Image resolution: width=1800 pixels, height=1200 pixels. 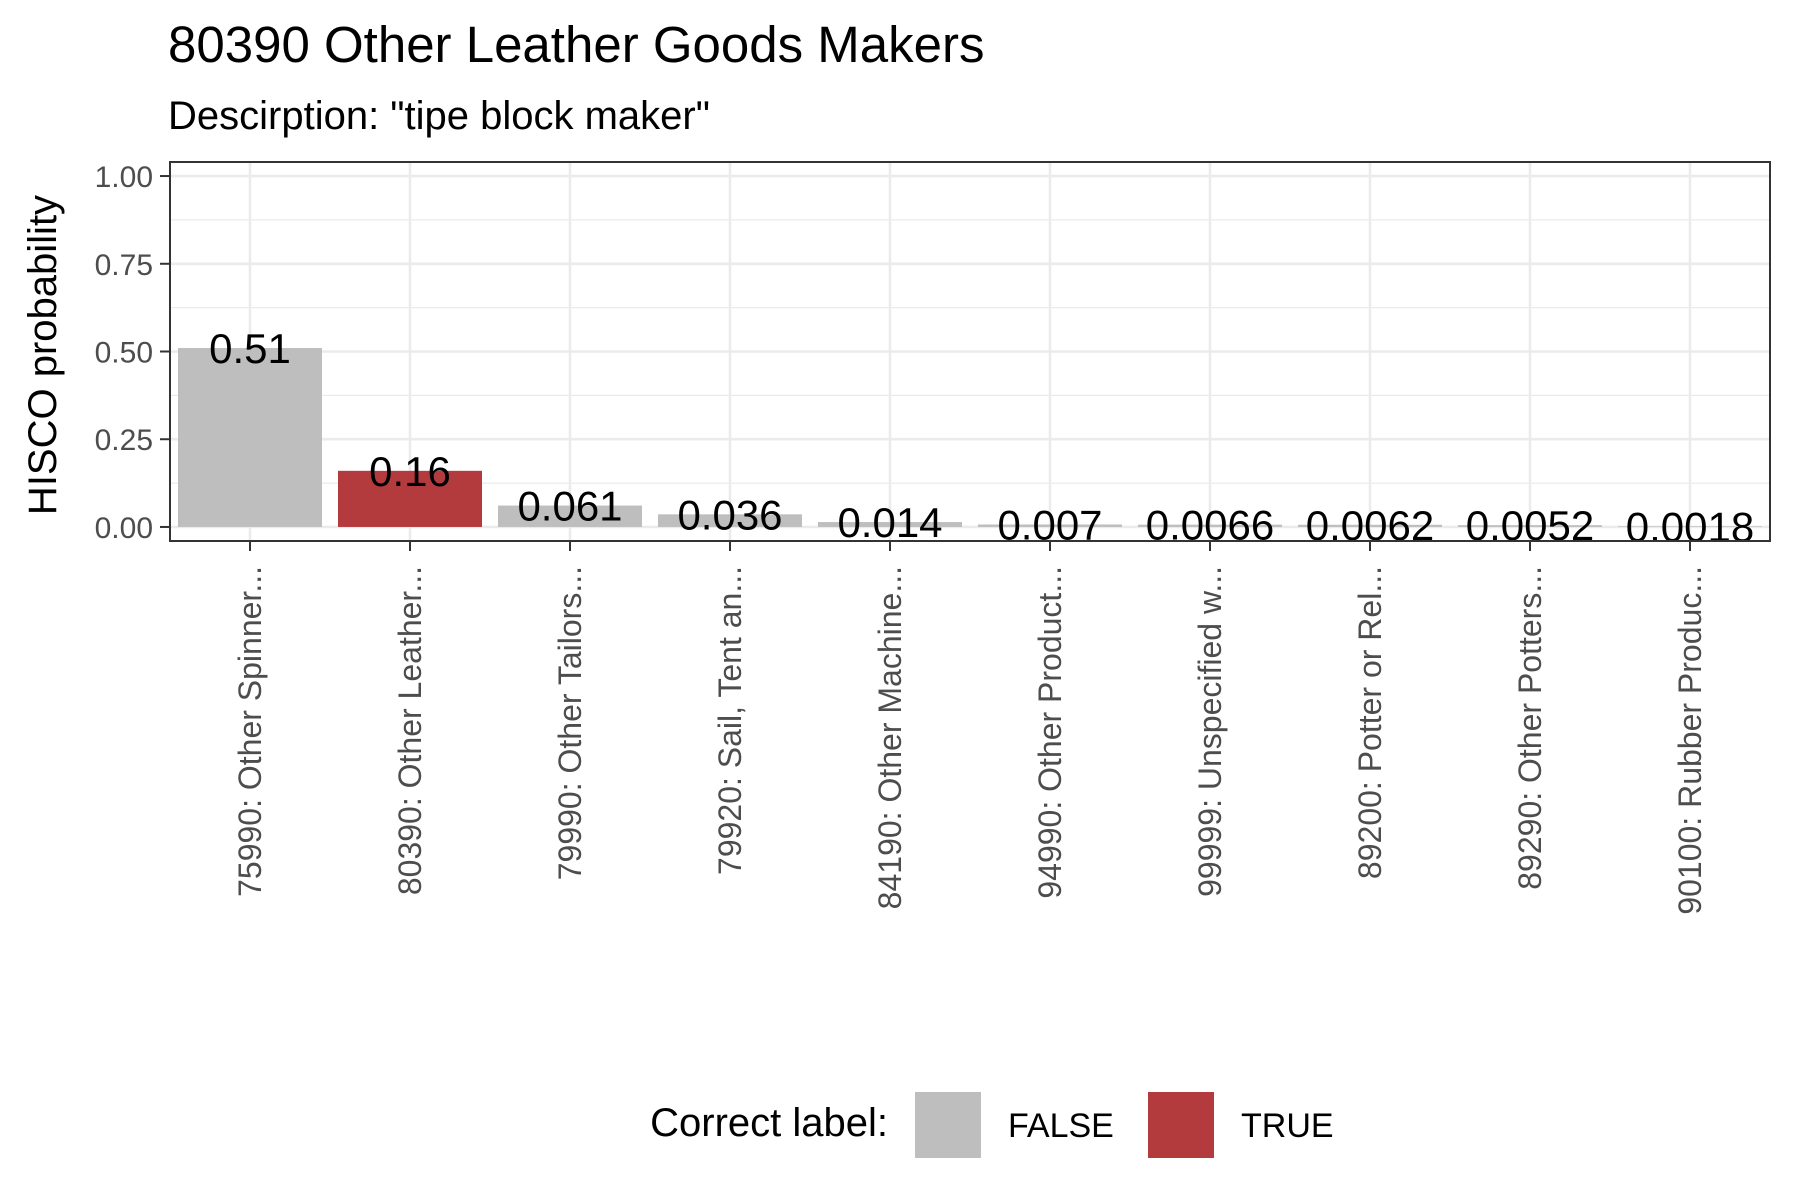 What do you see at coordinates (124, 265) in the screenshot?
I see `y-tick-label: 0.75` at bounding box center [124, 265].